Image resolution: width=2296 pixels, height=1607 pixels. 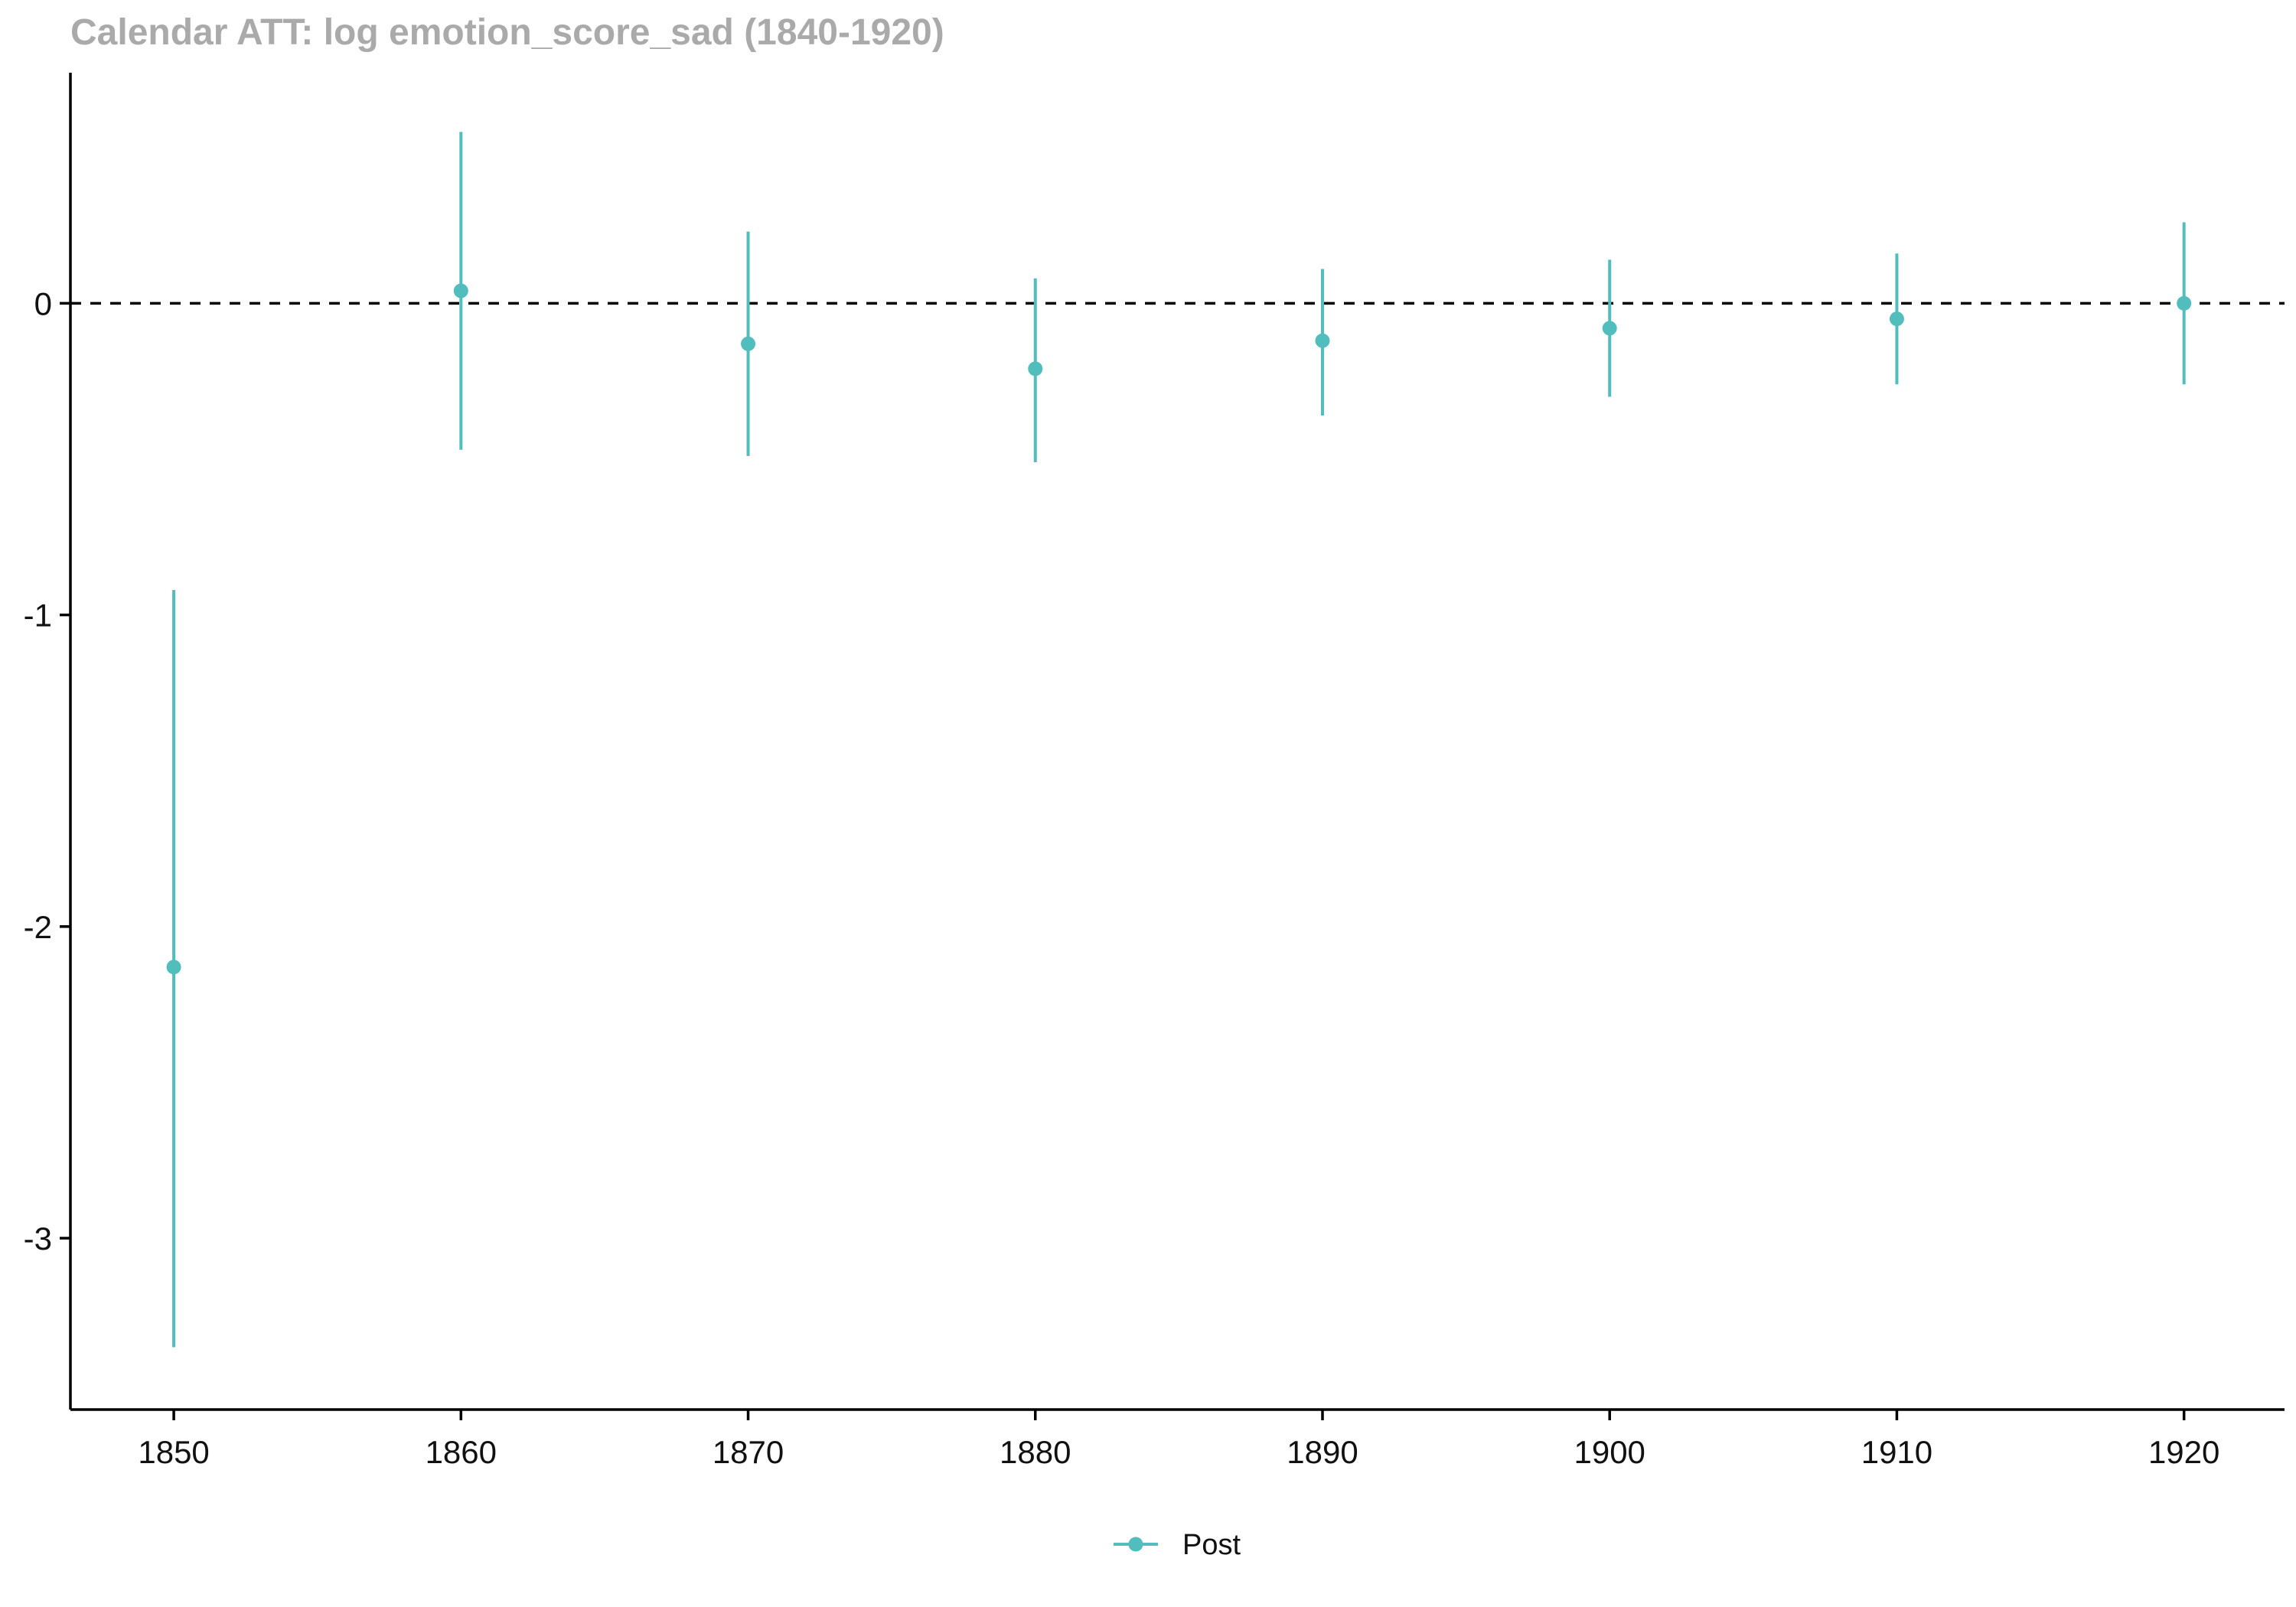 What do you see at coordinates (43, 303) in the screenshot?
I see `y-tick-label: 0` at bounding box center [43, 303].